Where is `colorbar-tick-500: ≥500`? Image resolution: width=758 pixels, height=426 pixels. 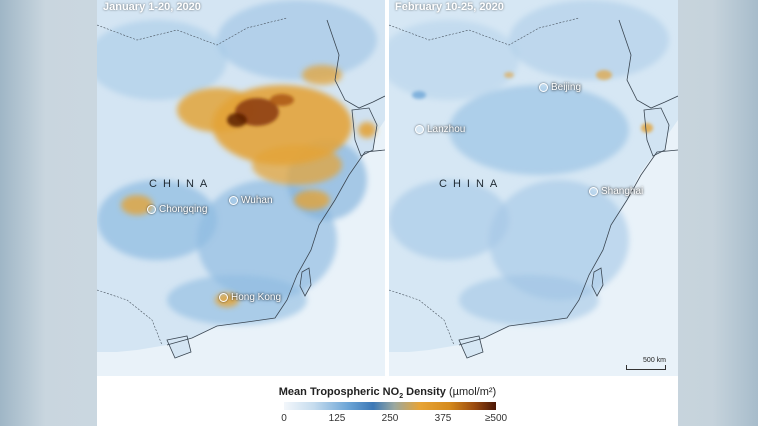 colorbar-tick-500: ≥500 is located at coordinates (496, 418).